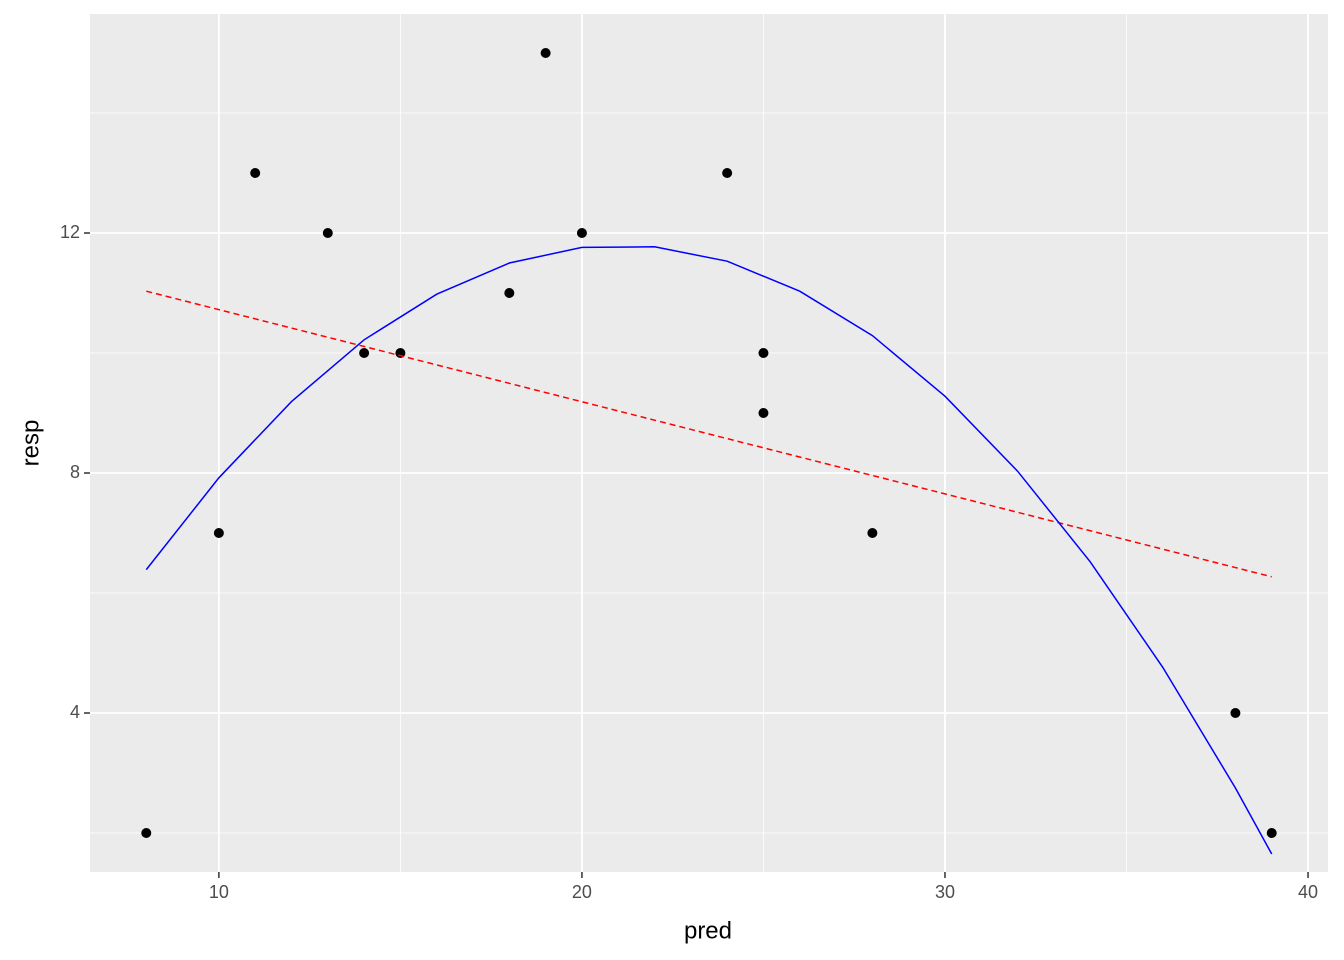 This screenshot has width=1344, height=960. I want to click on y-tick-label: 8, so click(75, 472).